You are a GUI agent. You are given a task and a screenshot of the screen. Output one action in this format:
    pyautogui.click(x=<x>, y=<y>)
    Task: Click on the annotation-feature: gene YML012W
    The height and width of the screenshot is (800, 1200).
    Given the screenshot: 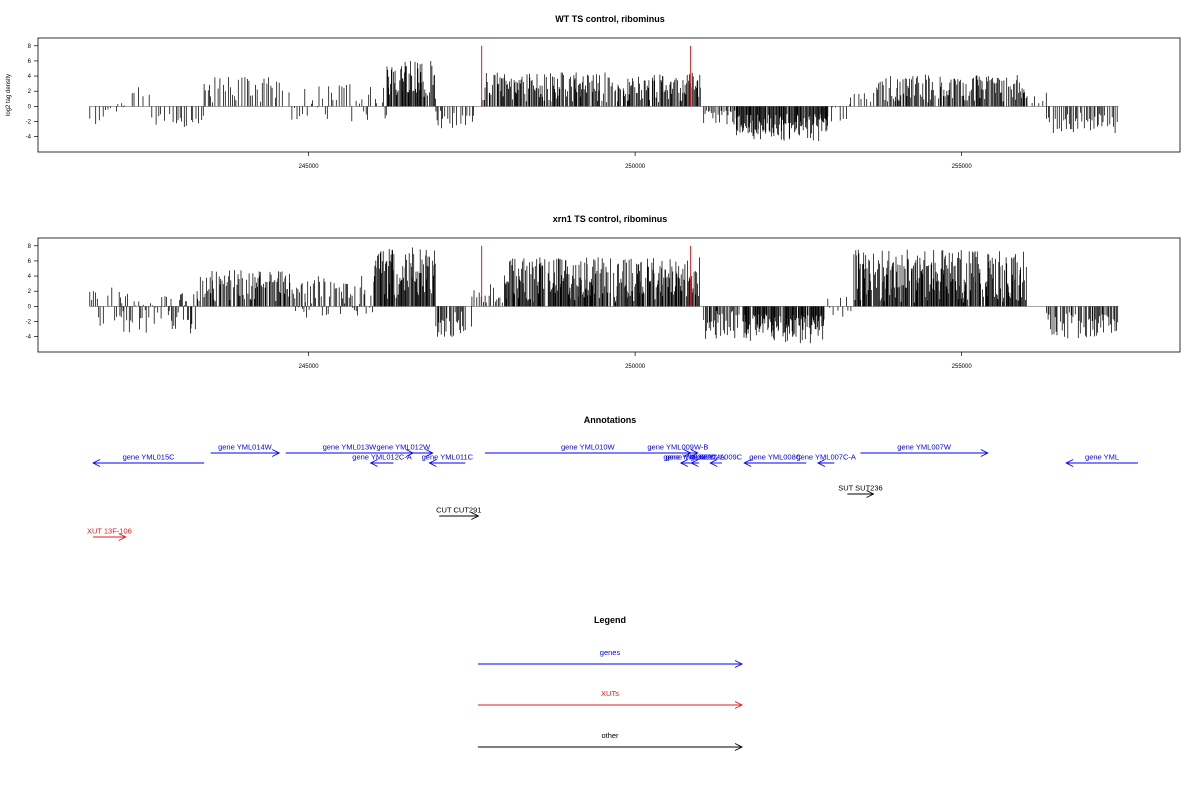 What is the action you would take?
    pyautogui.click(x=403, y=450)
    